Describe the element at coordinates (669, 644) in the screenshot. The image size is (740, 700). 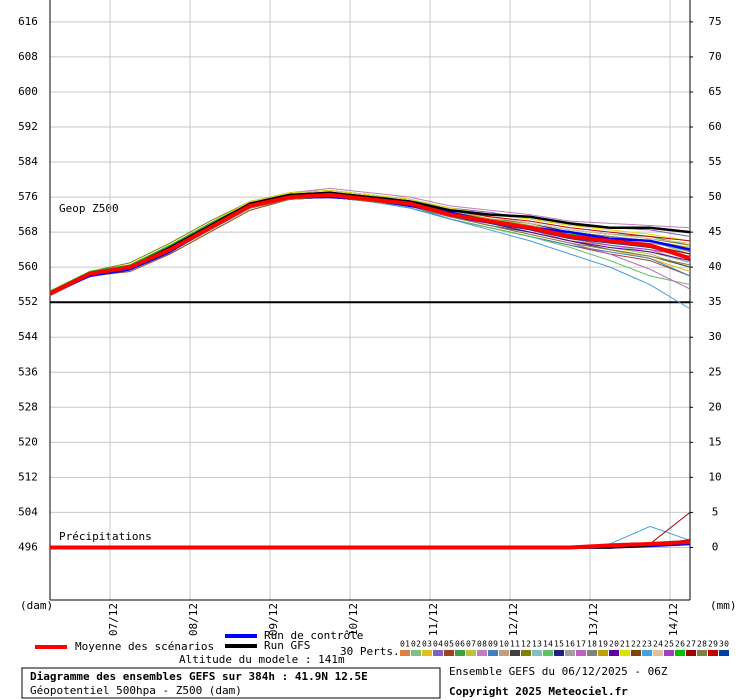
I see `legend-label: 25` at that location.